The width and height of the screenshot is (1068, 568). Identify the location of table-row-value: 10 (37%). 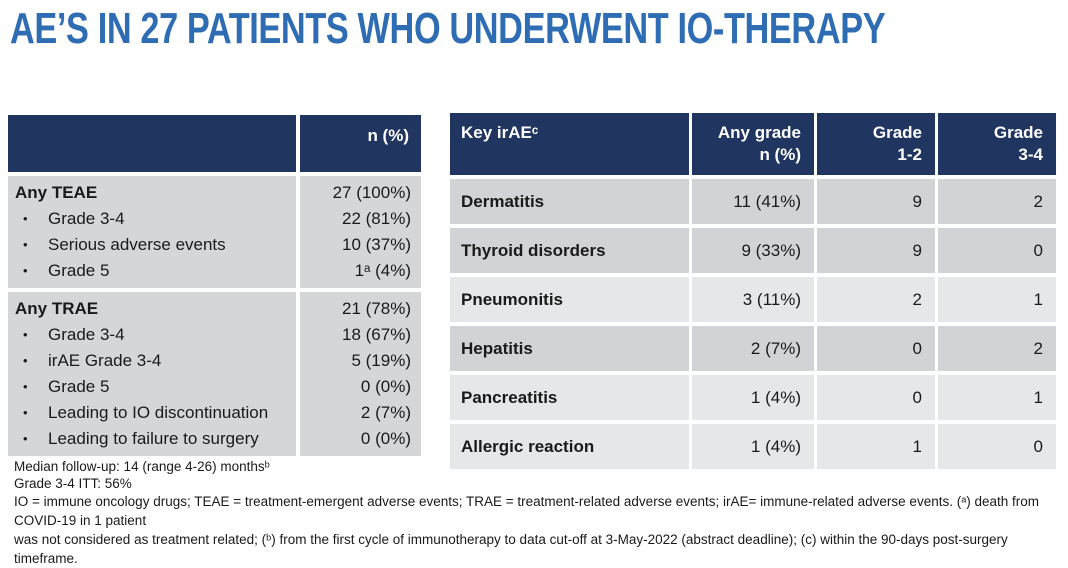
(376, 244).